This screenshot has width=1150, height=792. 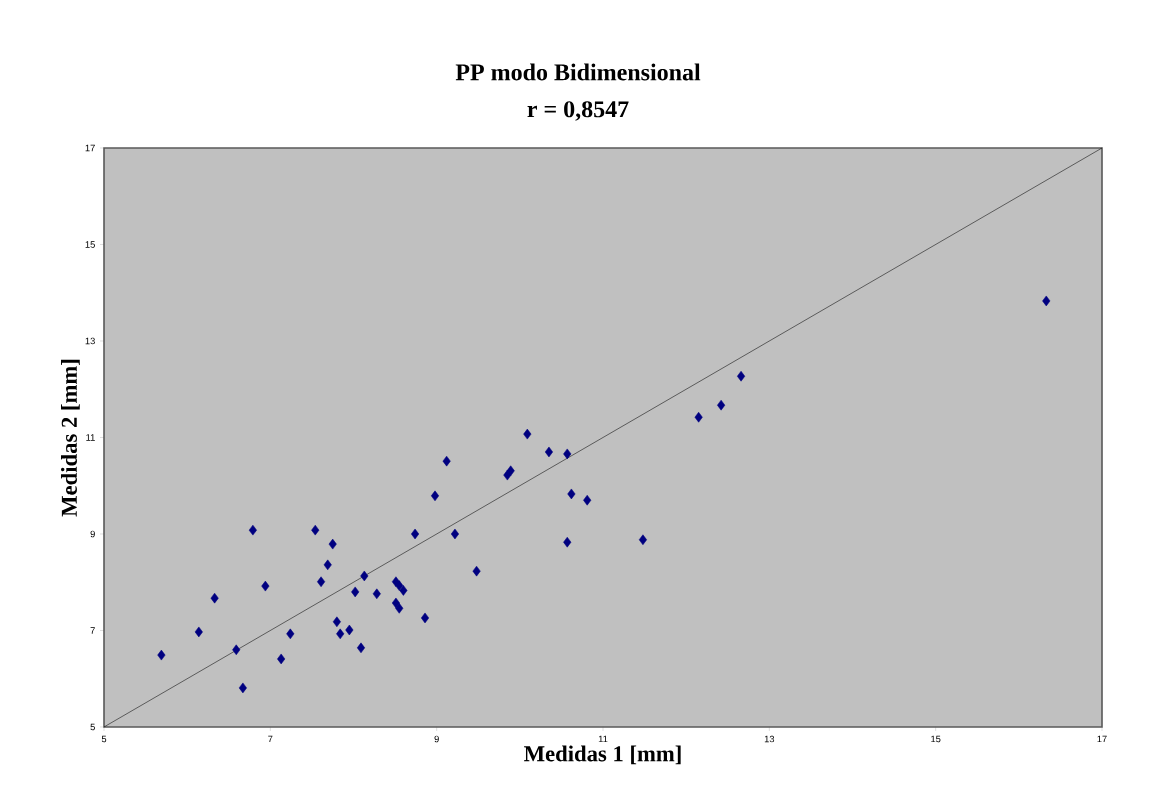 What do you see at coordinates (92, 534) in the screenshot?
I see `y-tick-label: 9` at bounding box center [92, 534].